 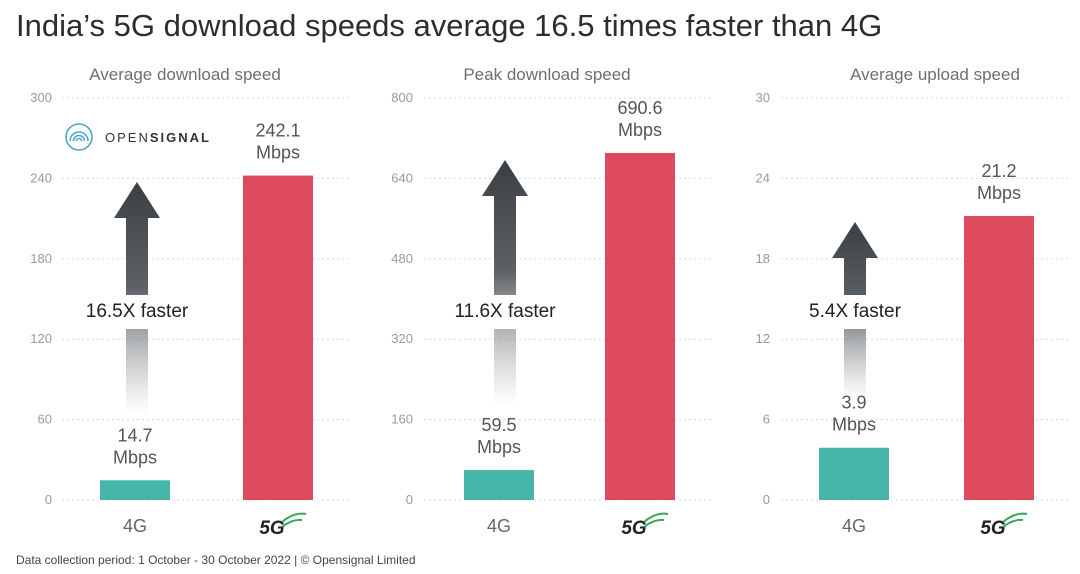 I want to click on y-tick-label: 640, so click(x=402, y=177).